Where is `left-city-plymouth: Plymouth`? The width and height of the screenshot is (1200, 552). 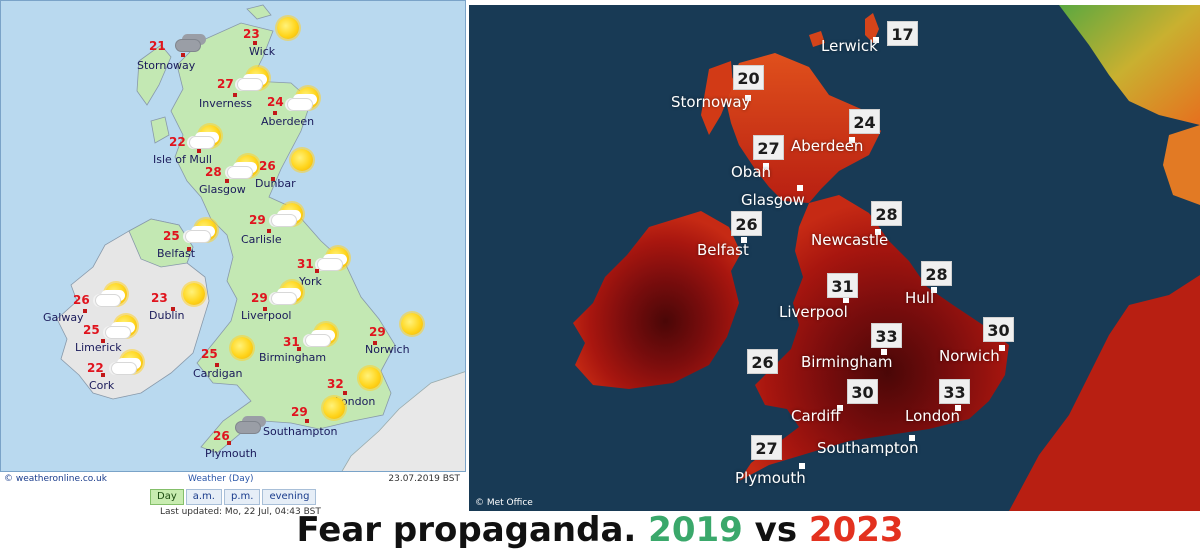
left-city-plymouth: Plymouth is located at coordinates (231, 453).